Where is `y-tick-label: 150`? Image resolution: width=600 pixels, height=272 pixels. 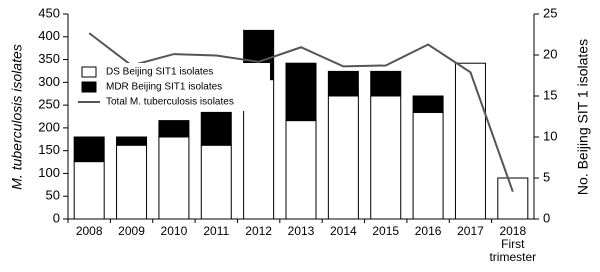 y-tick-label: 150 is located at coordinates (49, 149).